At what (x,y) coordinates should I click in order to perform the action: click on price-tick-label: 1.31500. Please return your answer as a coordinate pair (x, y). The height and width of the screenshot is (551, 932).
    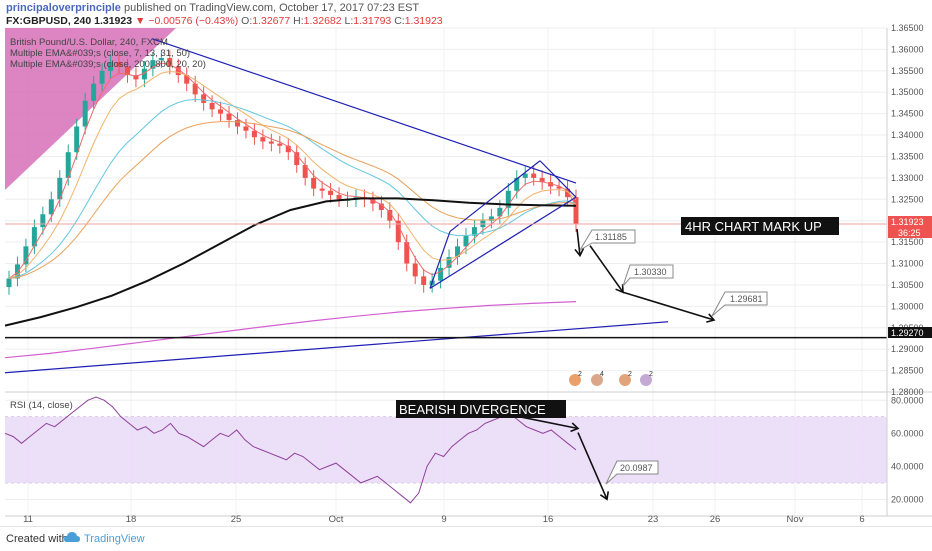
    Looking at the image, I should click on (907, 242).